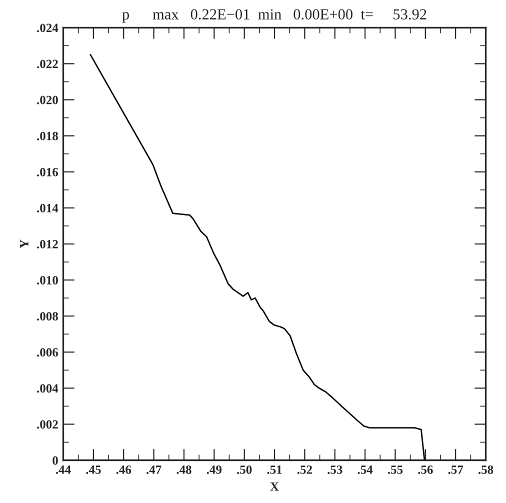 The height and width of the screenshot is (503, 506). What do you see at coordinates (274, 486) in the screenshot?
I see `x-axis-title: X` at bounding box center [274, 486].